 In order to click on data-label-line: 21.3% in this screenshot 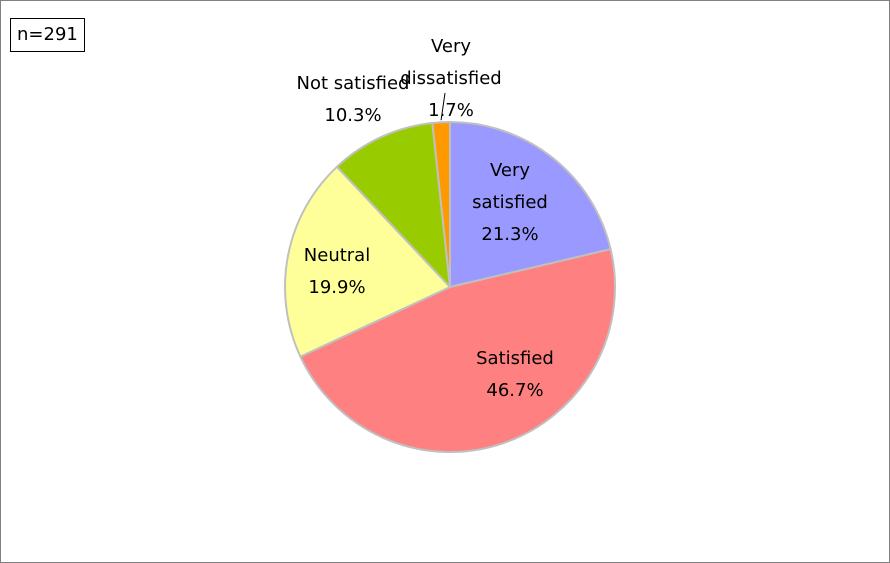, I will do `click(509, 234)`.